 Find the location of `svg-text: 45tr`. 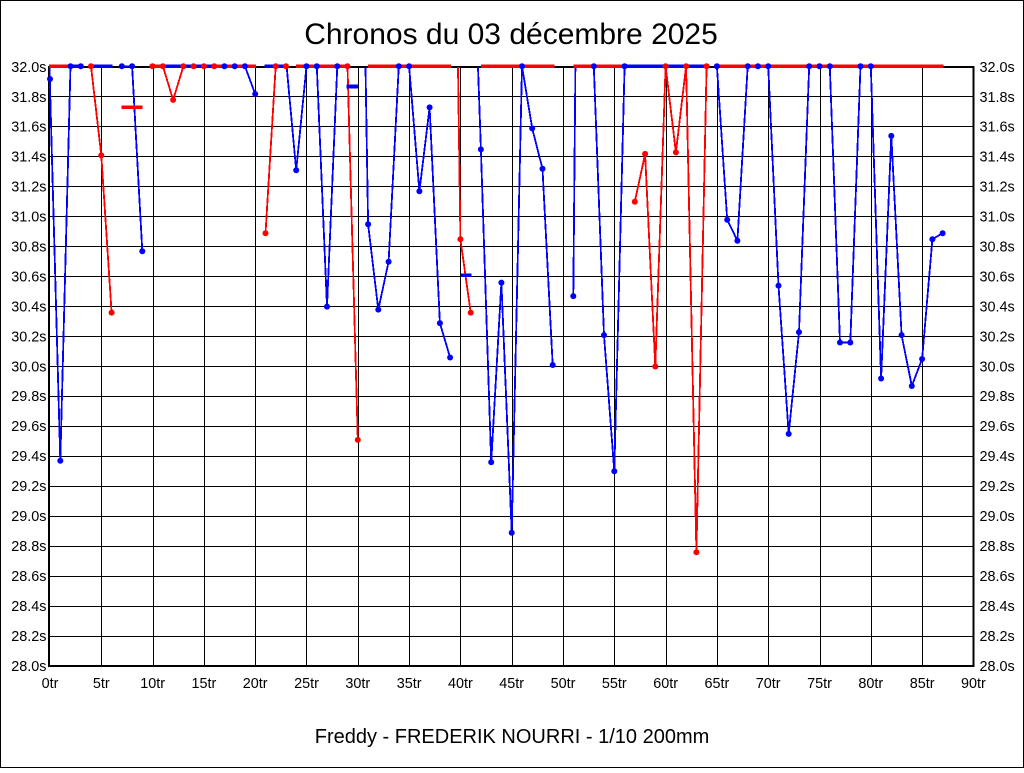

svg-text: 45tr is located at coordinates (511, 684).